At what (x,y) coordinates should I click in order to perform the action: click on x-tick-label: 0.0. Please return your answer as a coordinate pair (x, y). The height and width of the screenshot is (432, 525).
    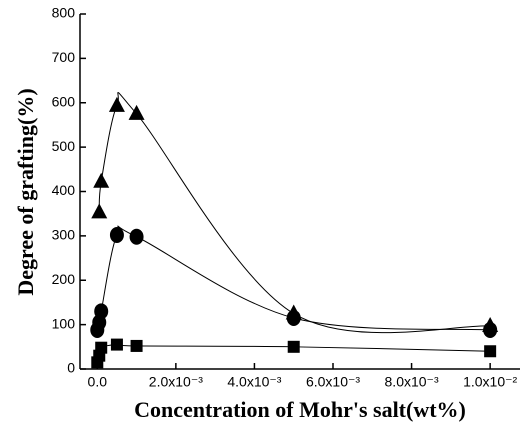
    Looking at the image, I should click on (98, 382).